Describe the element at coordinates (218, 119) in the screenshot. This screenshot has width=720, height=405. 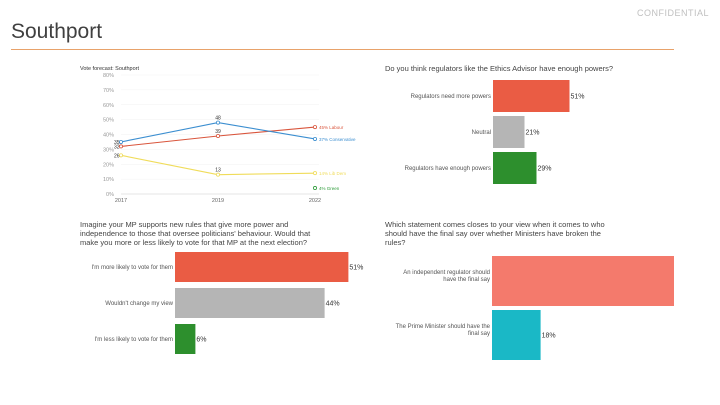
I see `data-label: 48` at that location.